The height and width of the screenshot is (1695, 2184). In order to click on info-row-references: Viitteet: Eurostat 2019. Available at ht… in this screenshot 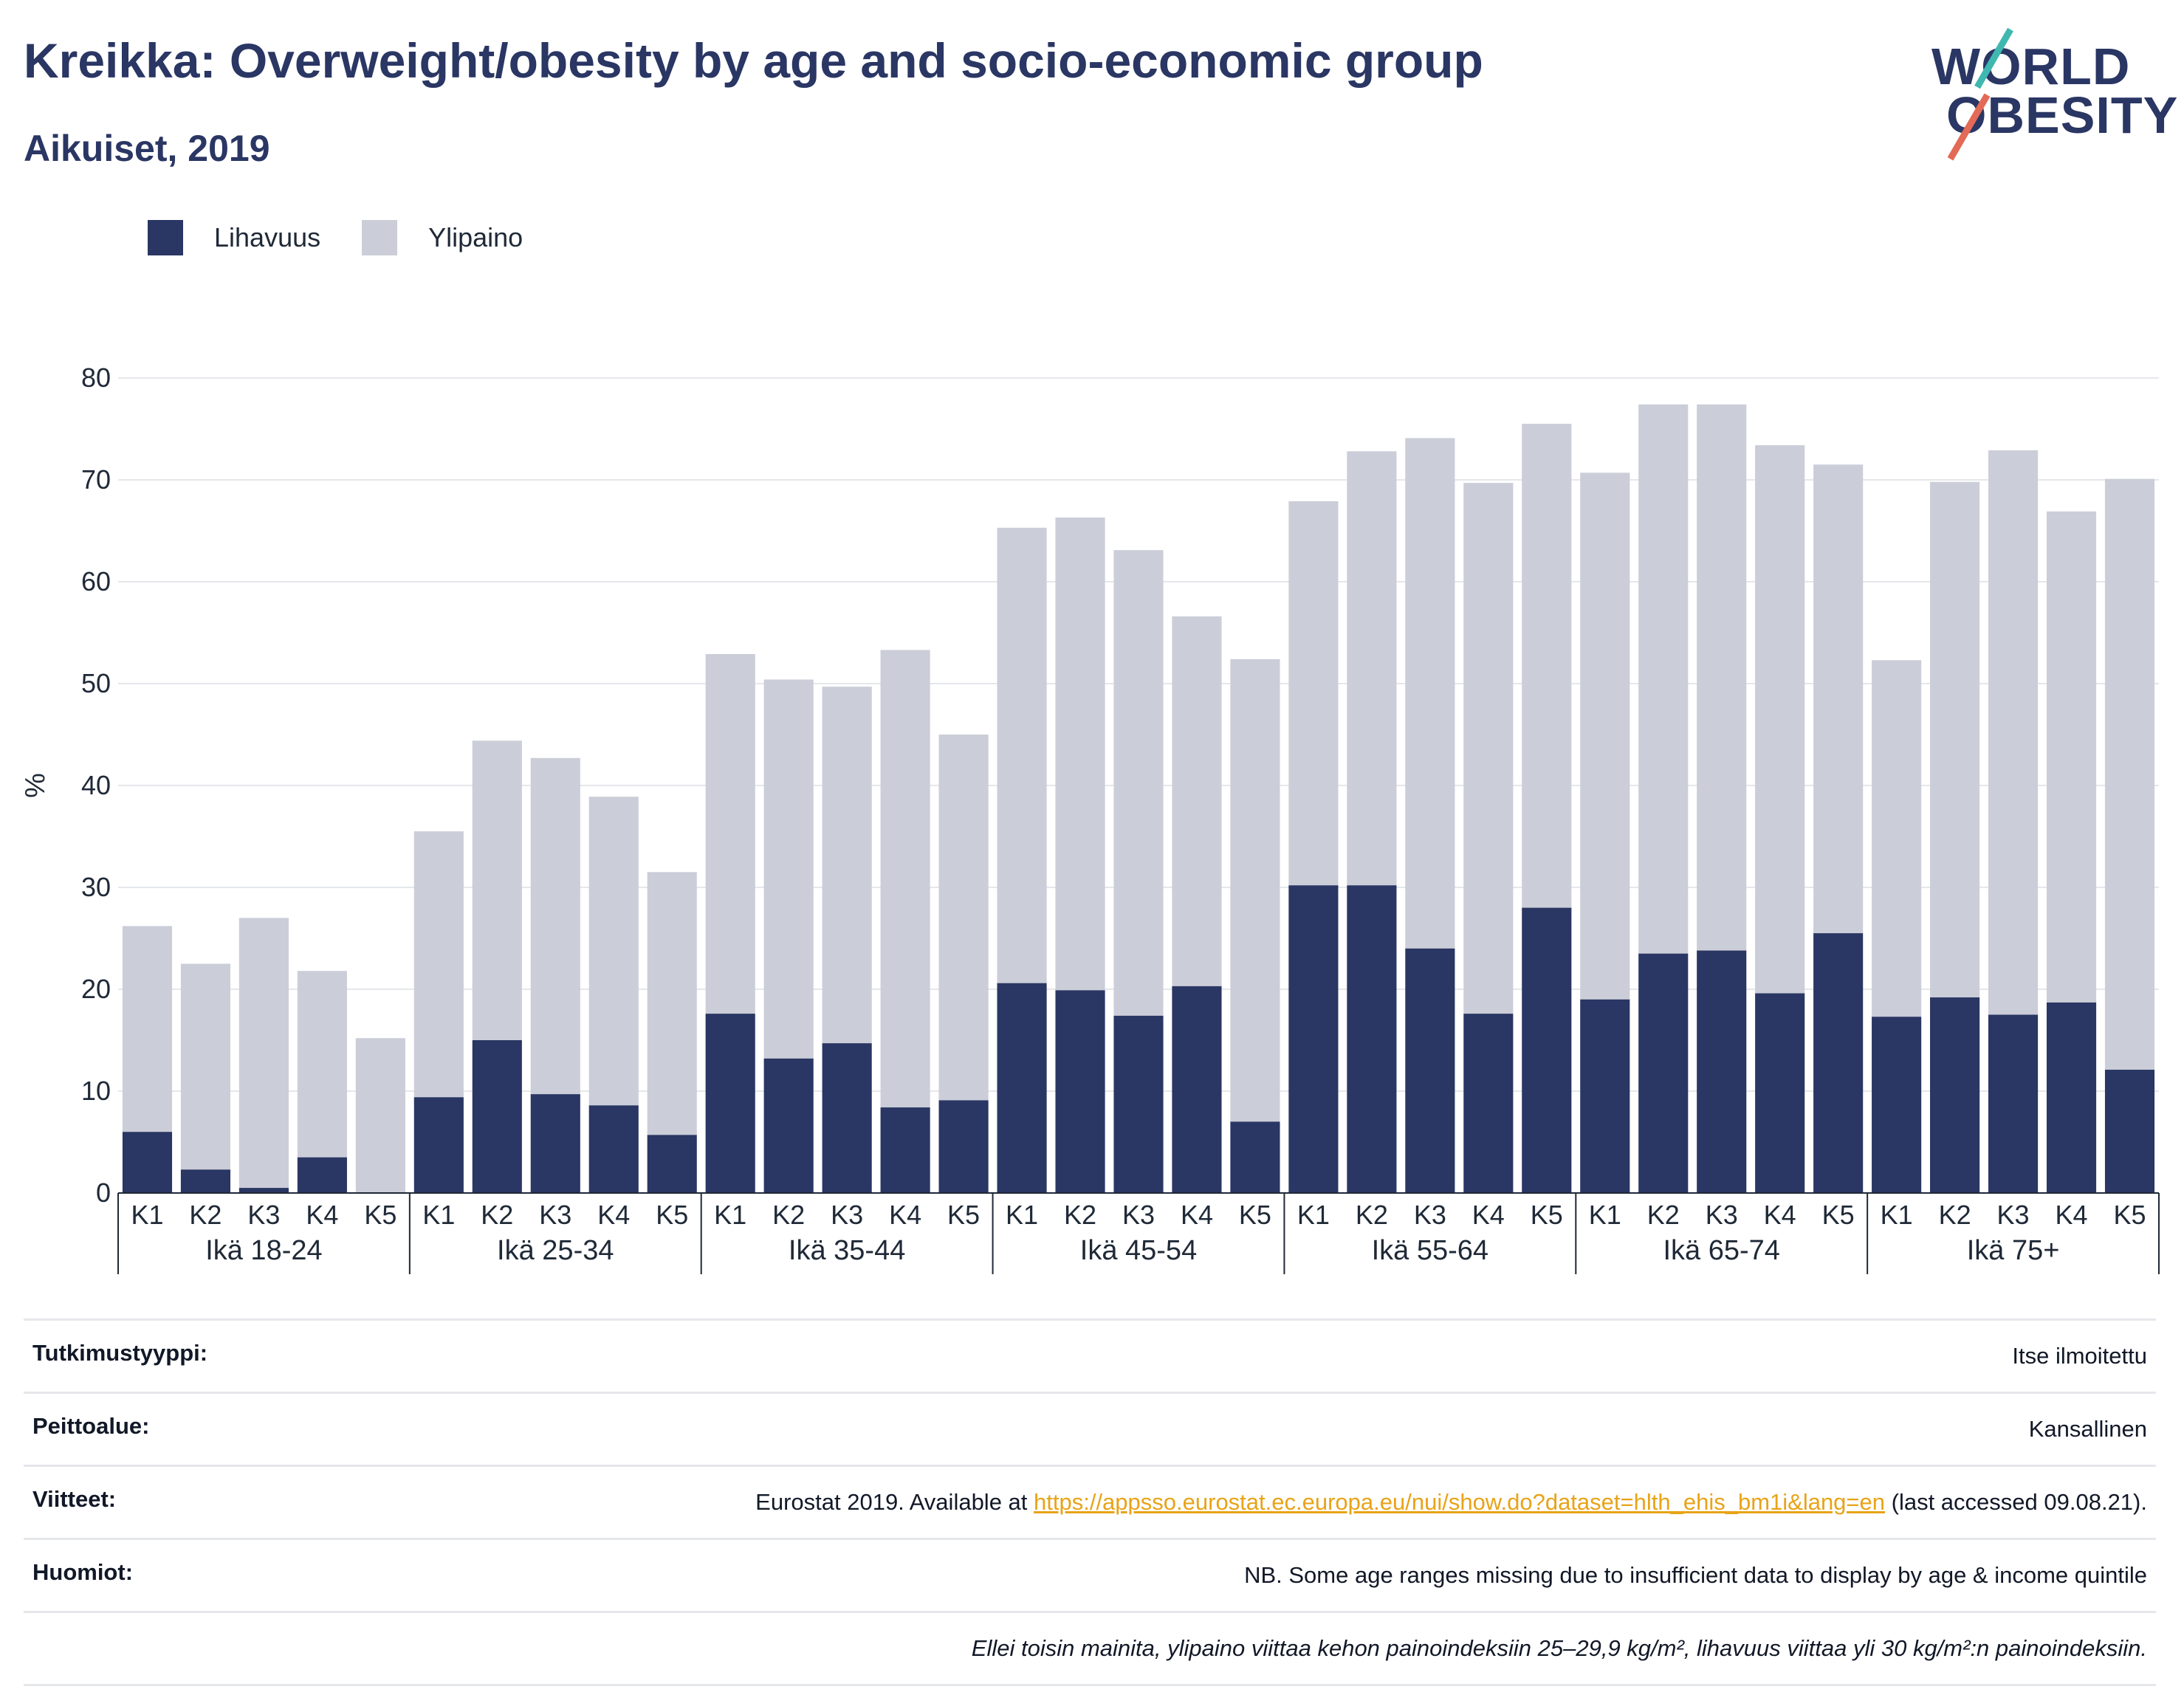, I will do `click(1090, 1502)`.